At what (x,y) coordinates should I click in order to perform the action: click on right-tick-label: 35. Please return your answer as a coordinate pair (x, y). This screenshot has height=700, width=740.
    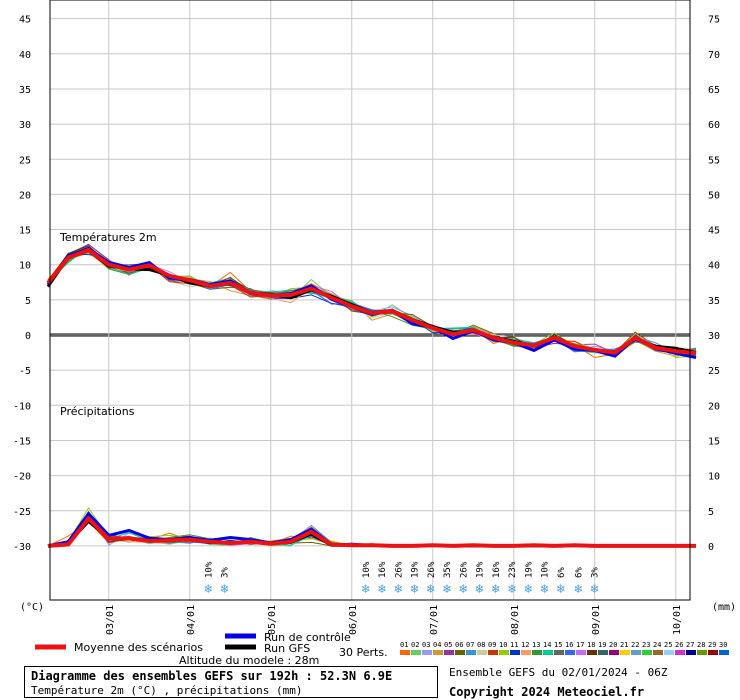
    Looking at the image, I should click on (714, 301).